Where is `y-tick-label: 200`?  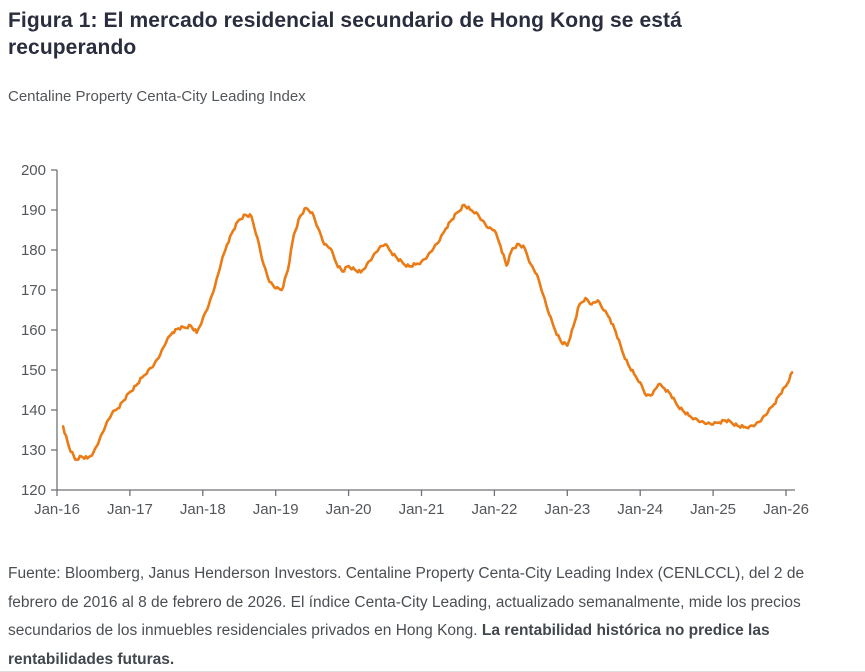
y-tick-label: 200 is located at coordinates (33, 170).